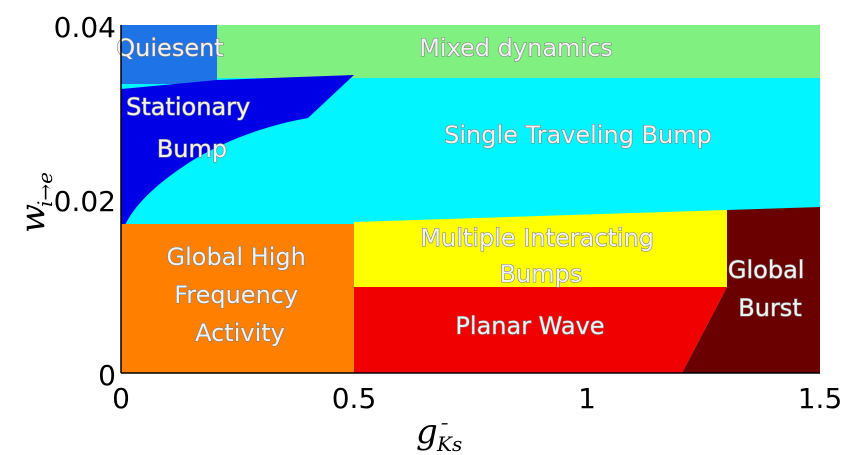 The height and width of the screenshot is (455, 845). What do you see at coordinates (85, 27) in the screenshot?
I see `y-tick-0.04: 0.04` at bounding box center [85, 27].